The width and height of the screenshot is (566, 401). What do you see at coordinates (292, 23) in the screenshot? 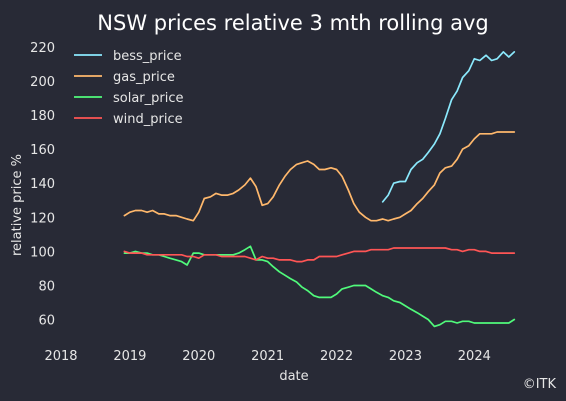
I see `chart-title: NSW prices relative 3 mth rolling avg` at bounding box center [292, 23].